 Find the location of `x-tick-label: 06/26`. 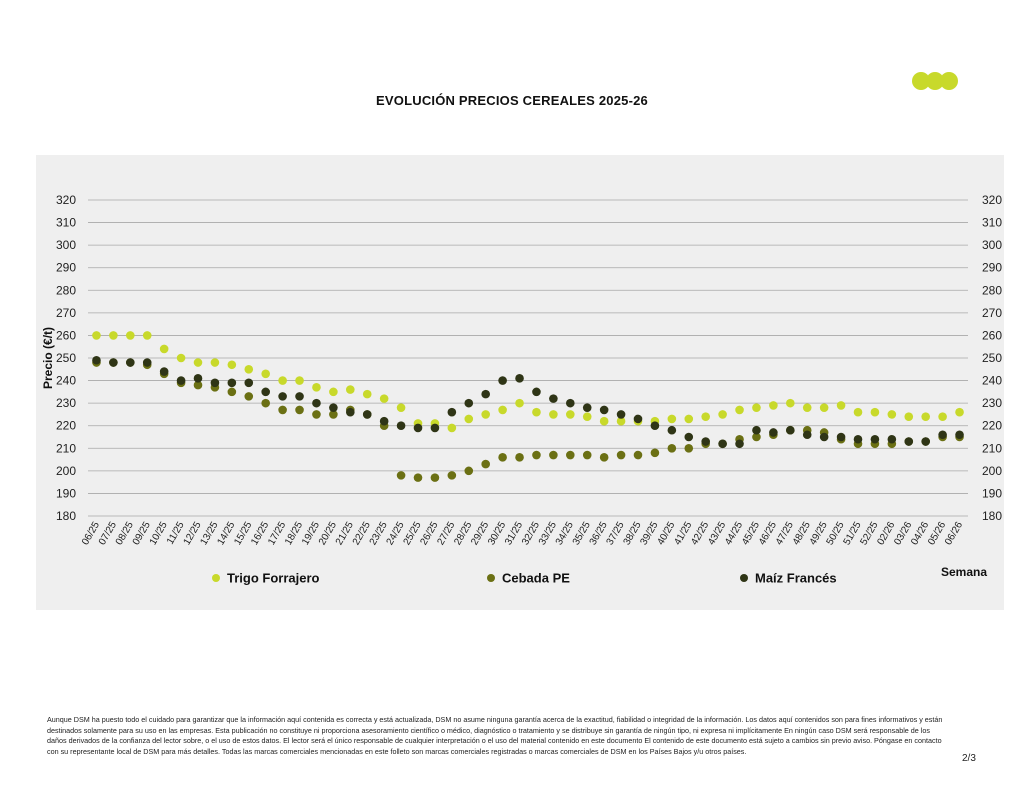

x-tick-label: 06/26 is located at coordinates (954, 534).